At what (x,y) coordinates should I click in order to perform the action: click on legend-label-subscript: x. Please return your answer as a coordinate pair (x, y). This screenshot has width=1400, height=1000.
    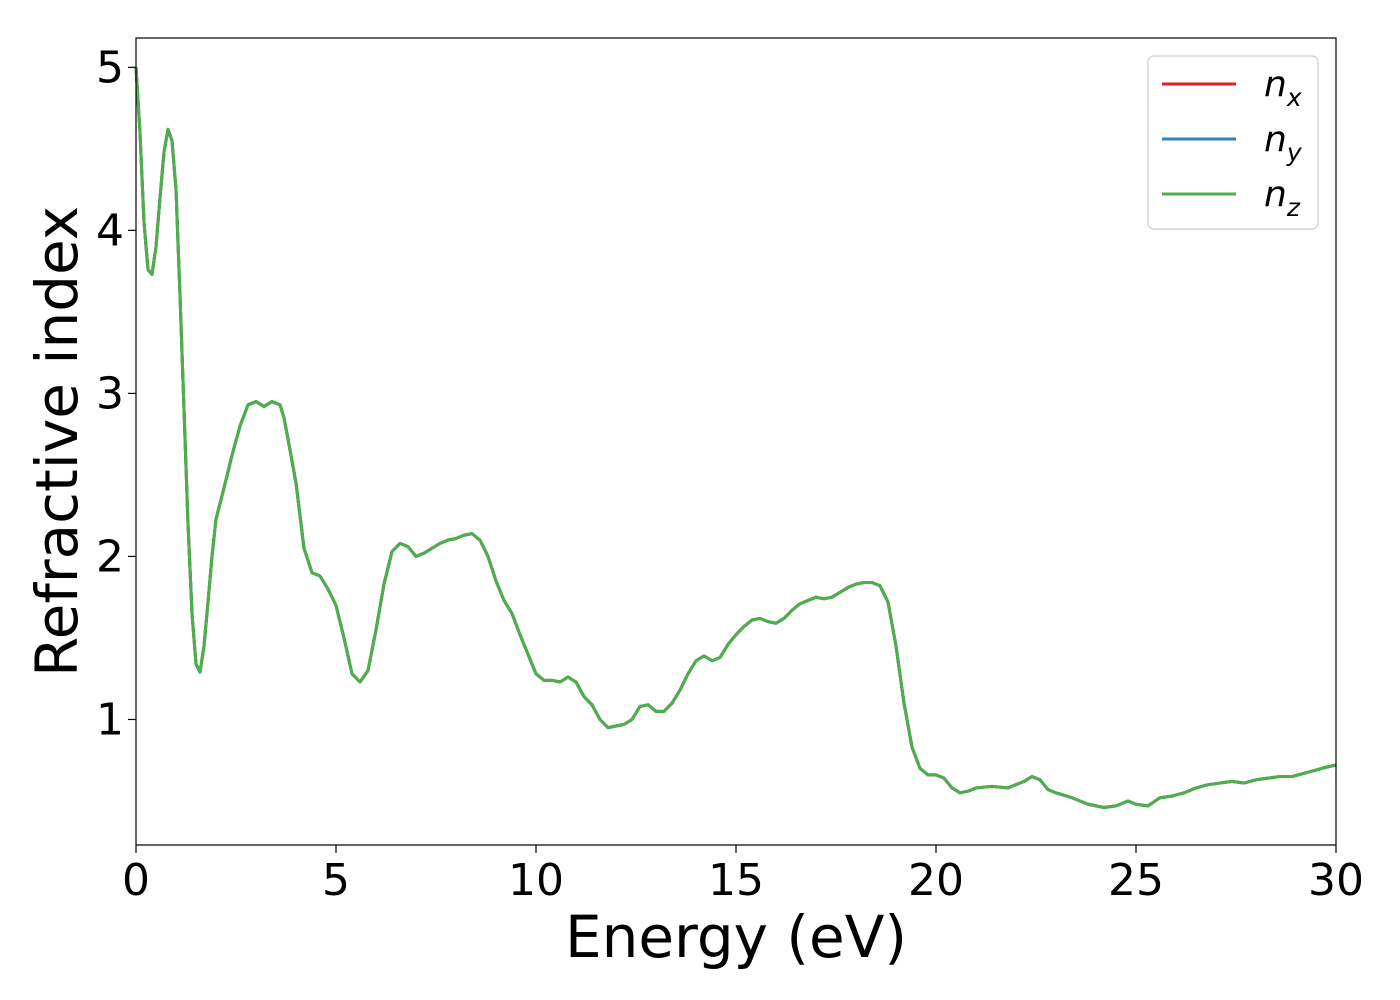
    Looking at the image, I should click on (1294, 97).